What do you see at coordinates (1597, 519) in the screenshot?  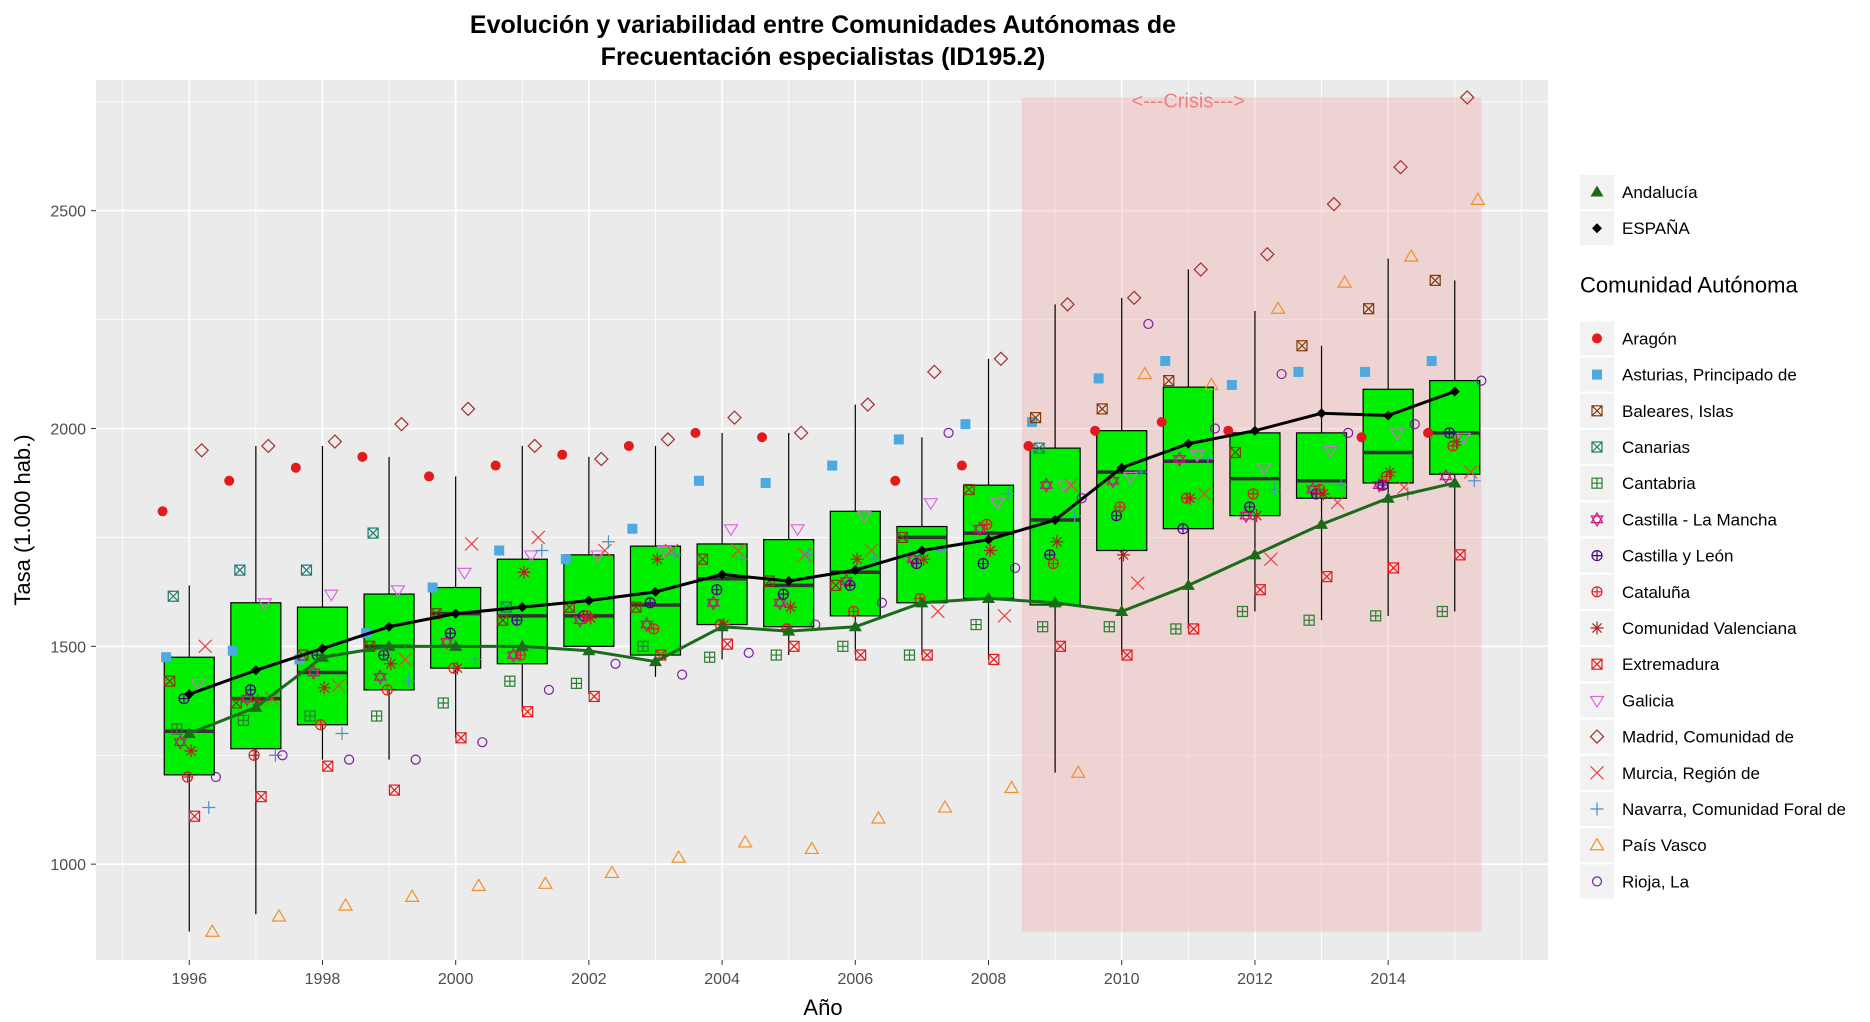 I see `legend-key-bg` at bounding box center [1597, 519].